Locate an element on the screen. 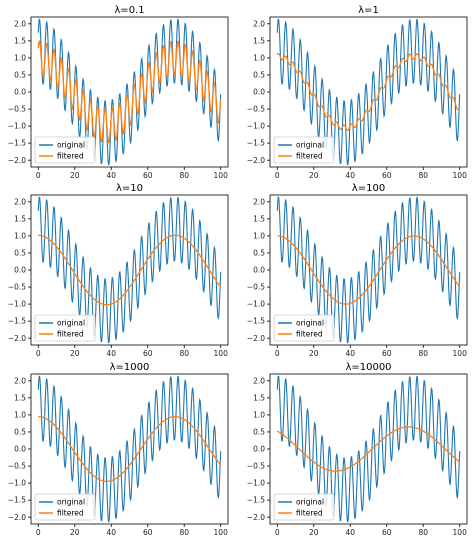  panel-title: λ=100 is located at coordinates (368, 188).